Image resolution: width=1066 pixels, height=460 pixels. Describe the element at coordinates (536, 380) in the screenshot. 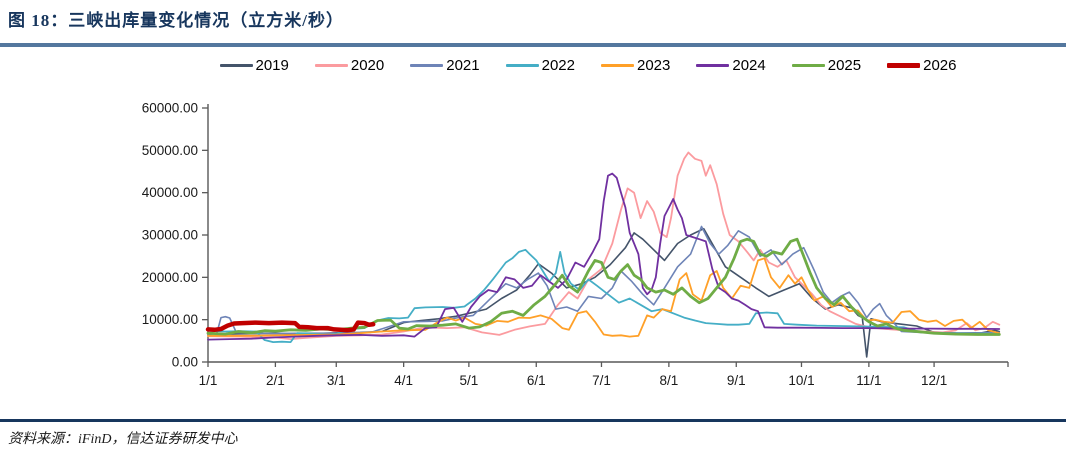

I see `x-tick-label: 6/1` at that location.